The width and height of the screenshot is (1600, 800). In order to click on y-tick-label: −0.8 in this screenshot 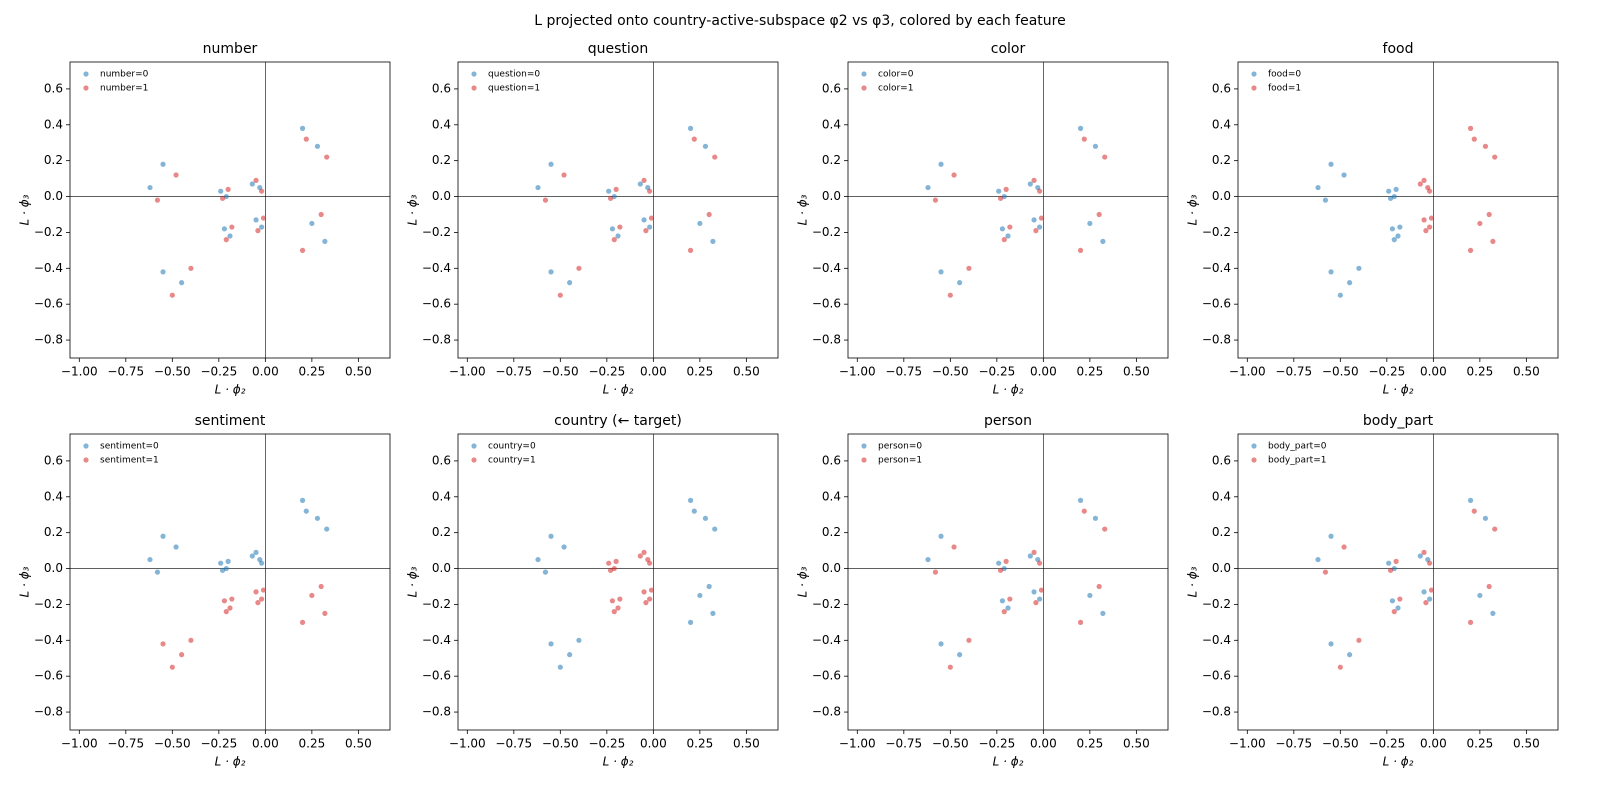, I will do `click(436, 340)`.